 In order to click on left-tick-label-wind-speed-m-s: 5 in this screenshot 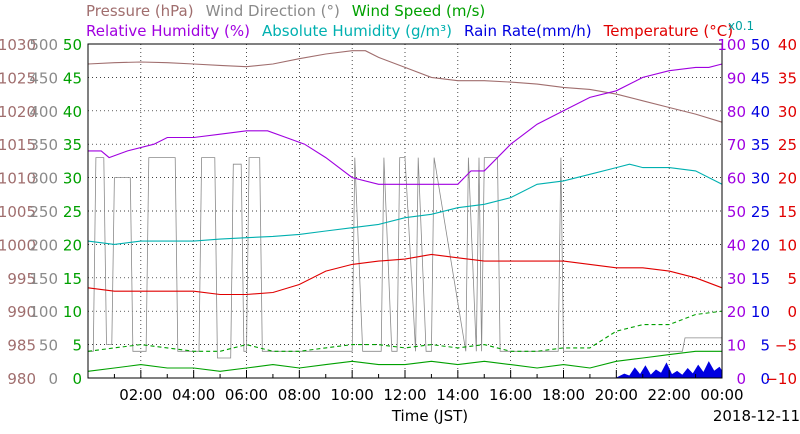, I will do `click(77, 346)`.